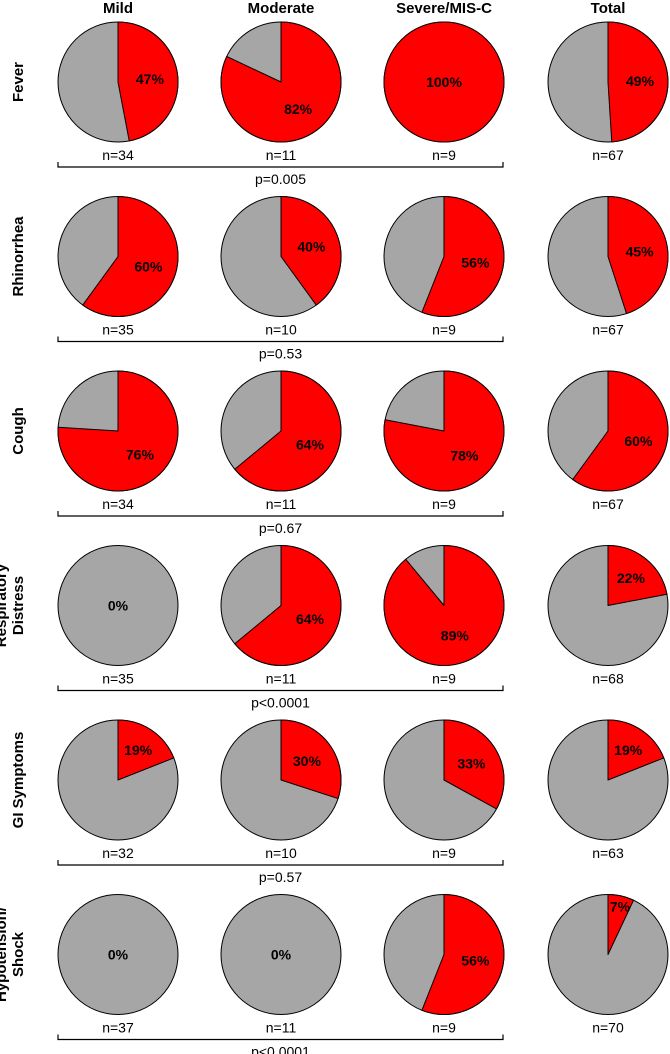 The width and height of the screenshot is (670, 1054). What do you see at coordinates (280, 528) in the screenshot?
I see `p-value-label: p=0.67` at bounding box center [280, 528].